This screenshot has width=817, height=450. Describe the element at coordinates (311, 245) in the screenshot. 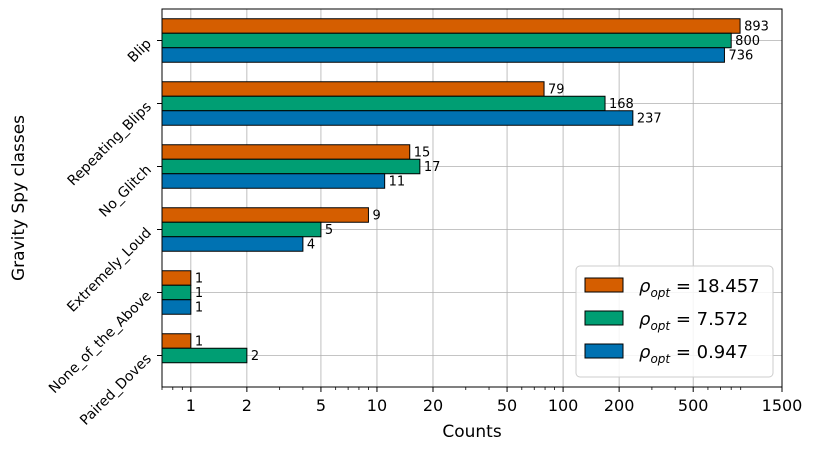

I see `bar-value-label: 4` at that location.